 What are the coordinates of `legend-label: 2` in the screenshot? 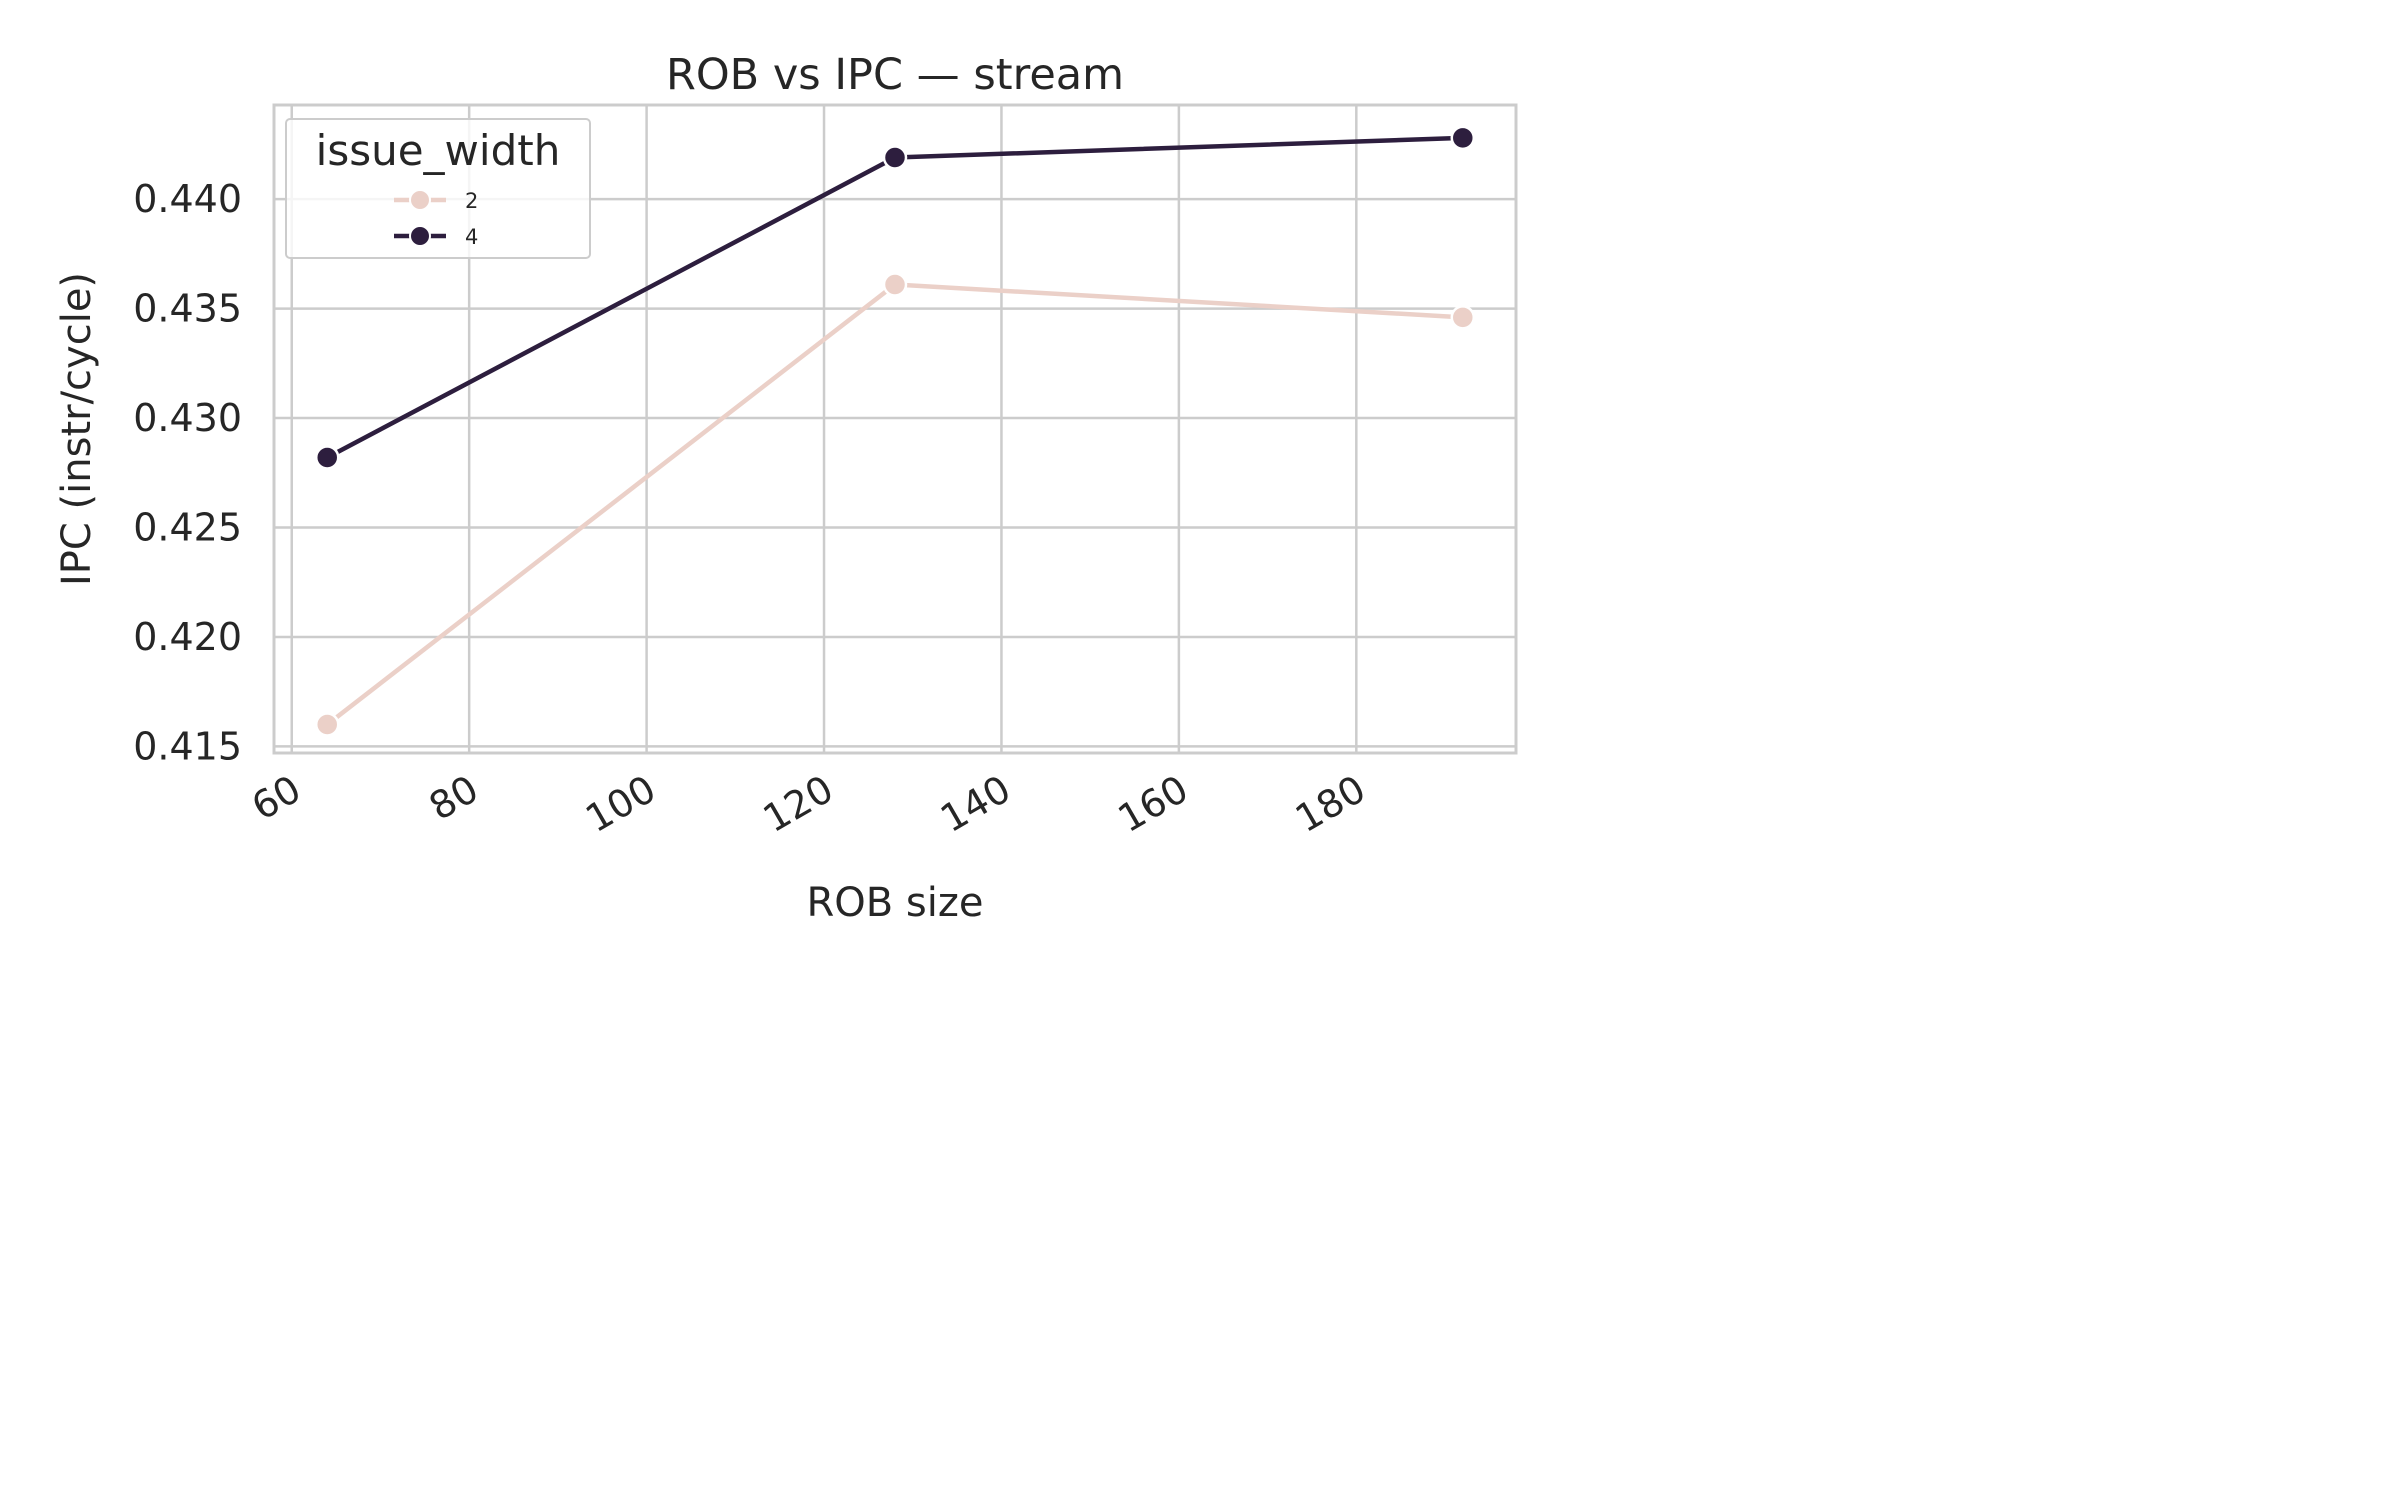 It's located at (471, 201).